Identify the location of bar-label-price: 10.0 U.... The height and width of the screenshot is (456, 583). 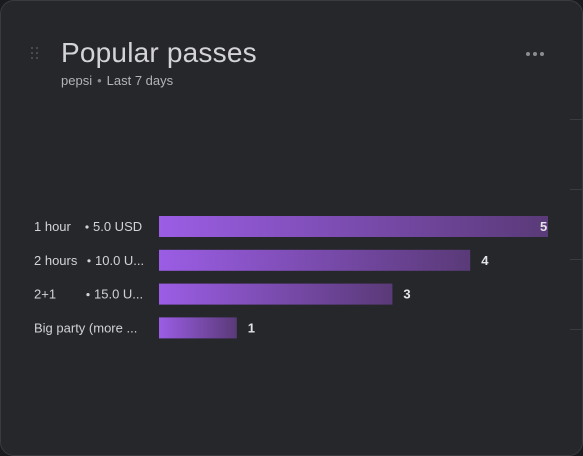
(119, 260).